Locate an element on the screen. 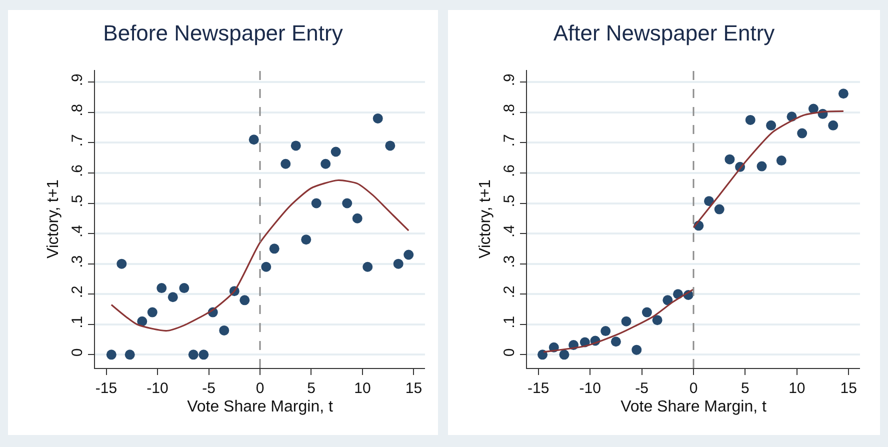 The width and height of the screenshot is (888, 447). chart-title: After Newspaper Entry is located at coordinates (664, 33).